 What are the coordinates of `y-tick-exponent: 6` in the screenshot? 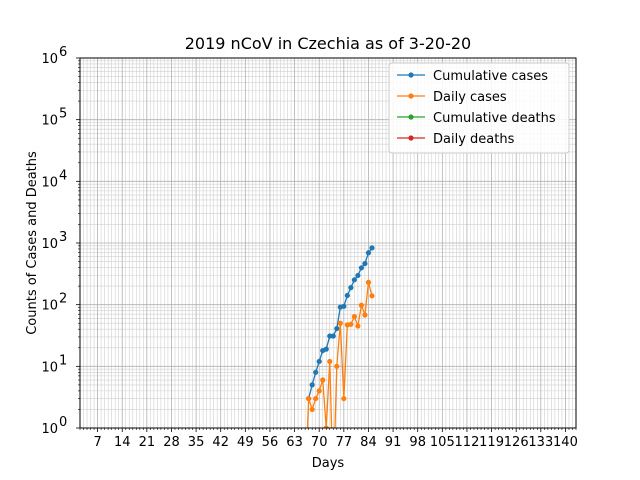 It's located at (63, 52).